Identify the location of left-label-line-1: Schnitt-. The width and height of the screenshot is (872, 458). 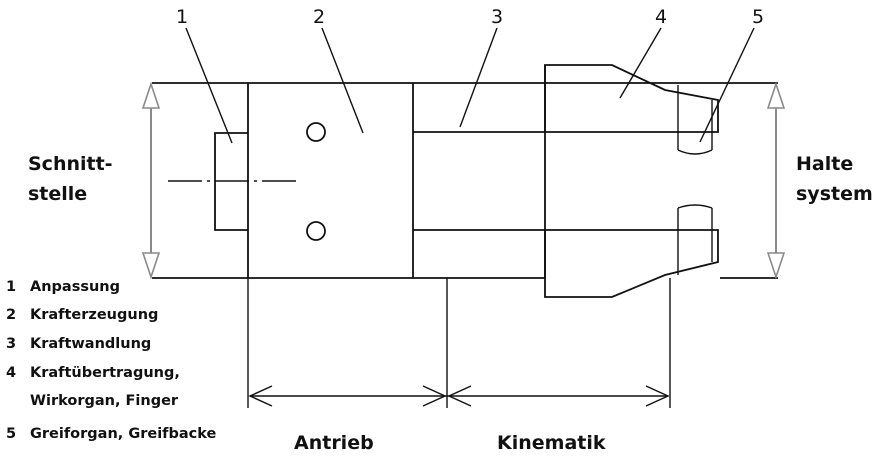
(70, 164).